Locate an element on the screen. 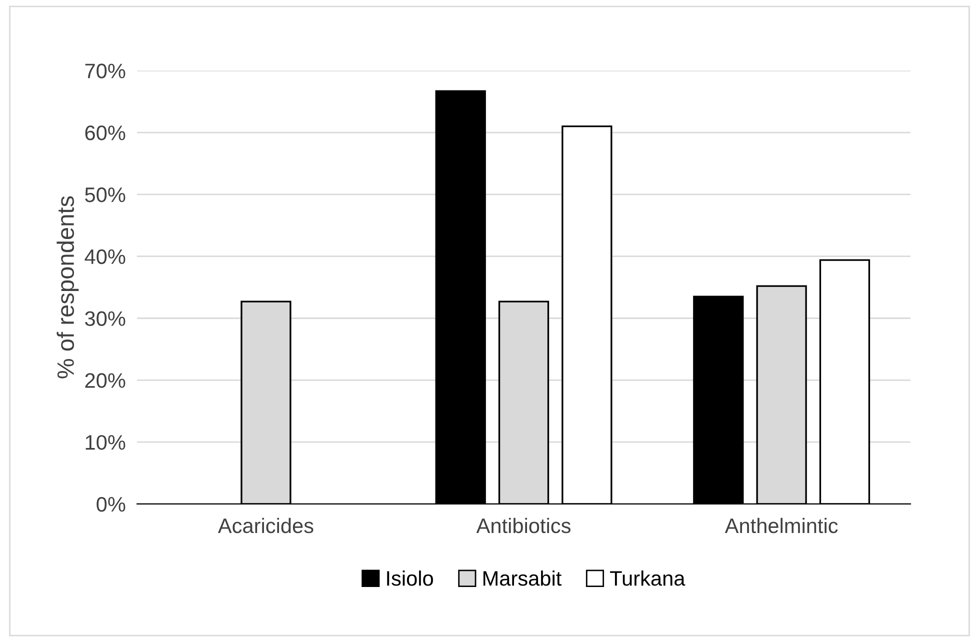 The height and width of the screenshot is (642, 979). y-tick-label: 10% is located at coordinates (106, 442).